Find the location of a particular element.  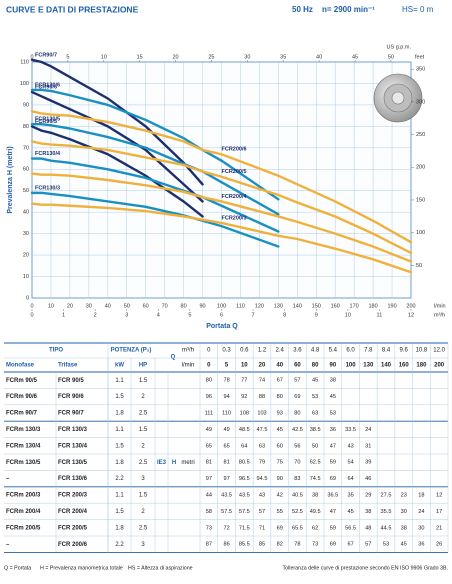

curve-label: FCR130/4 is located at coordinates (48, 154).